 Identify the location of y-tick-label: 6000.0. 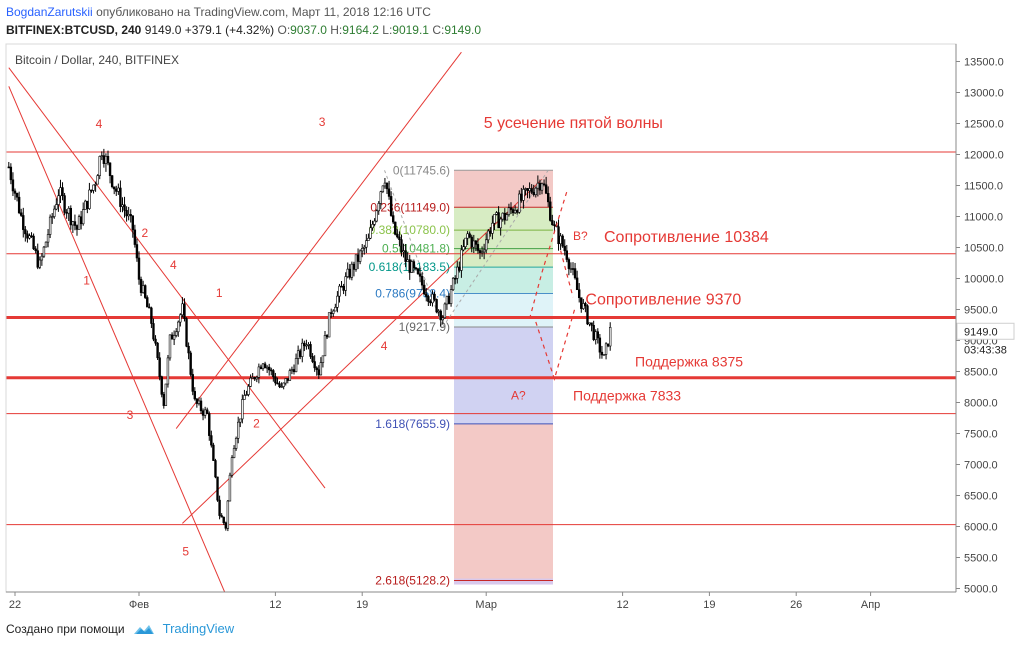
(981, 528).